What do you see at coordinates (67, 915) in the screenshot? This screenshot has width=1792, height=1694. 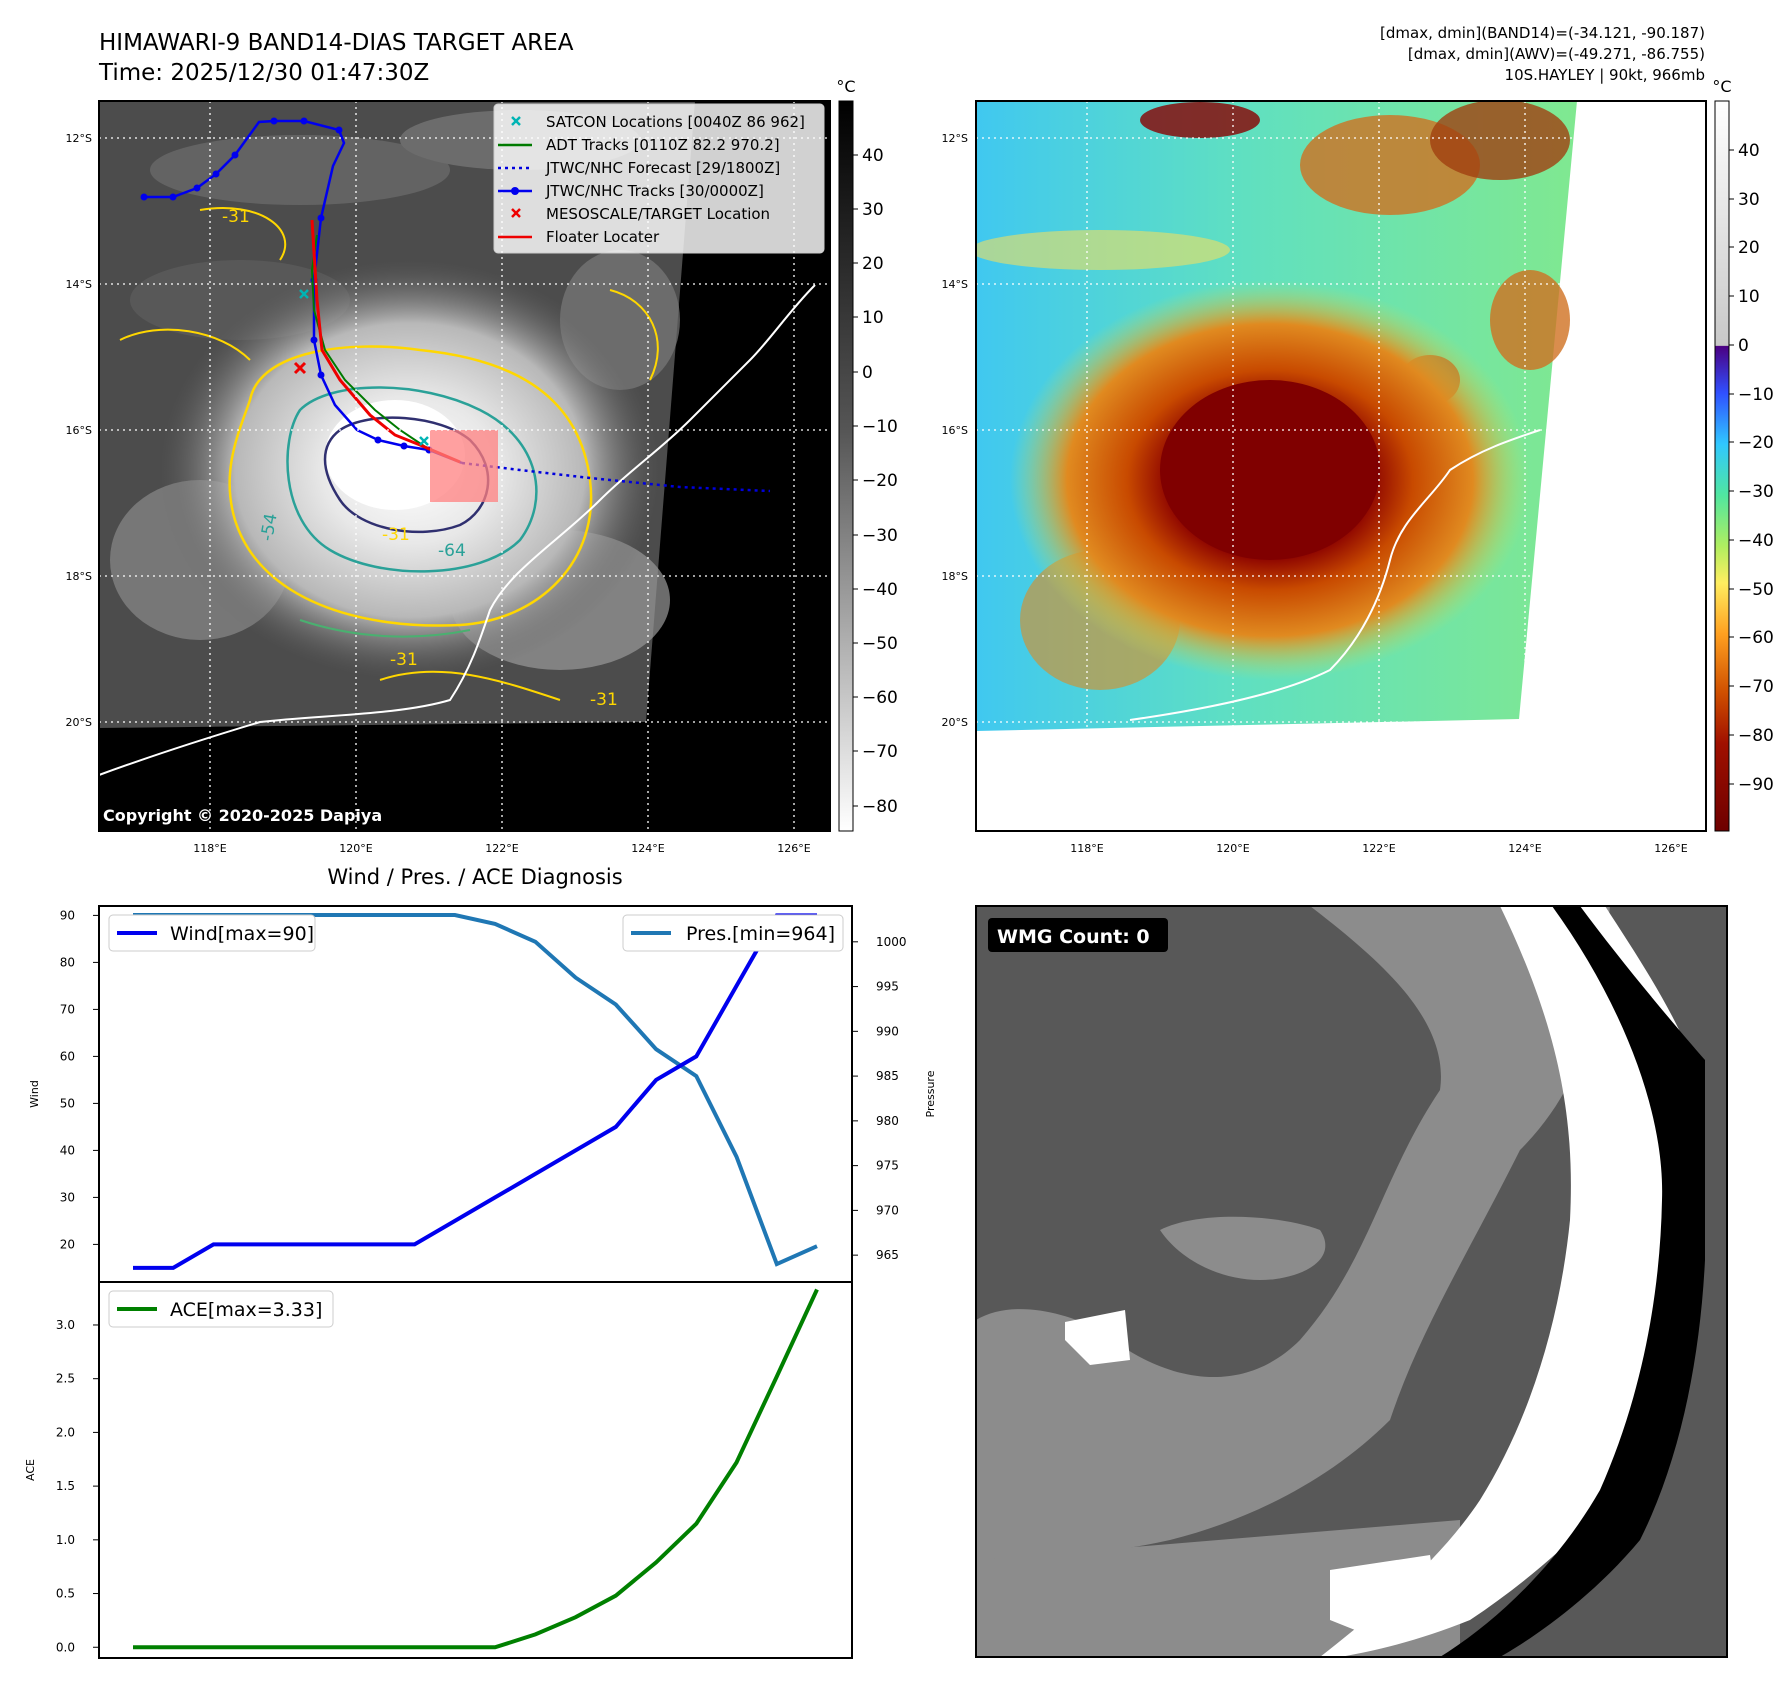 I see `axis-tick-label: 90` at bounding box center [67, 915].